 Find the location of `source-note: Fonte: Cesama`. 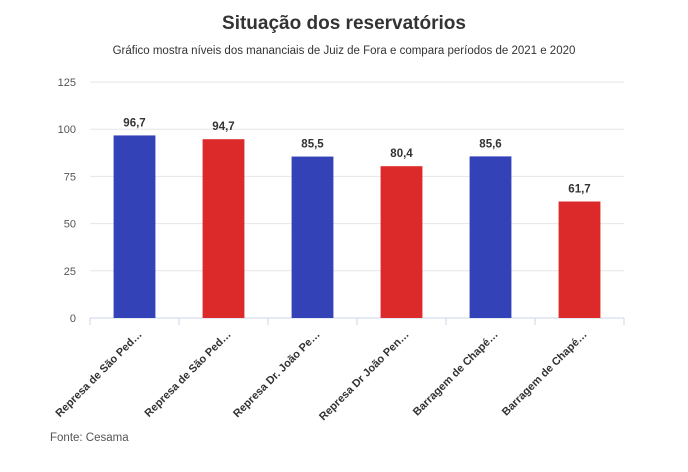

source-note: Fonte: Cesama is located at coordinates (89, 438).